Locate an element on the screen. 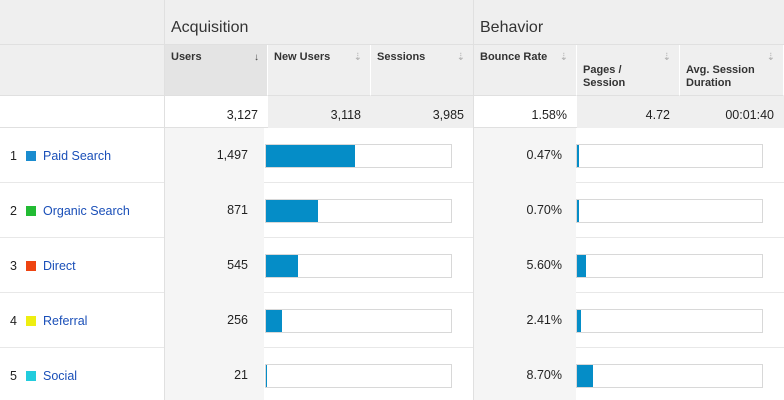 The image size is (784, 400). bounce-rate-column-header: Bounce Rate ⇣ is located at coordinates (525, 70).